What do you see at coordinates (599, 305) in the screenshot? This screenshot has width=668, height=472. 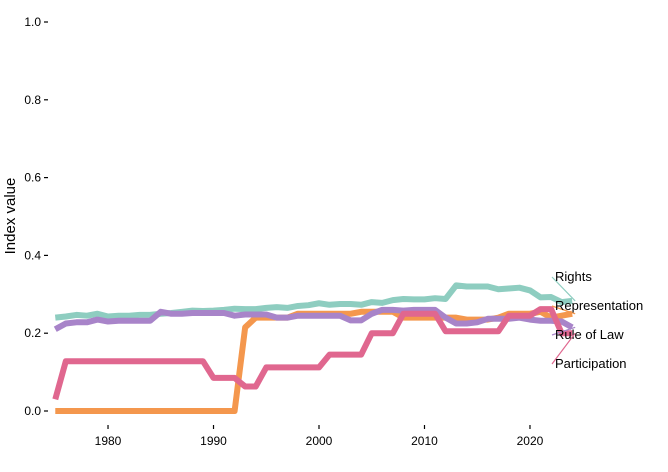 I see `series-label-representation: Representation` at bounding box center [599, 305].